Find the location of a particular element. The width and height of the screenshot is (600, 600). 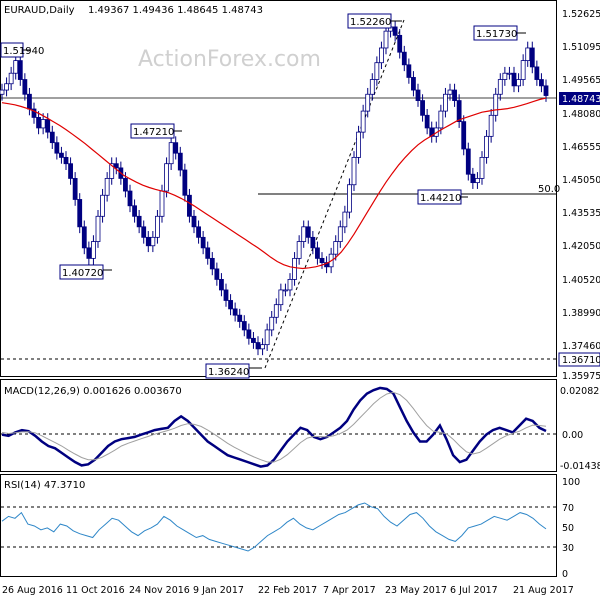

watermark: ActionForex.com is located at coordinates (229, 59).